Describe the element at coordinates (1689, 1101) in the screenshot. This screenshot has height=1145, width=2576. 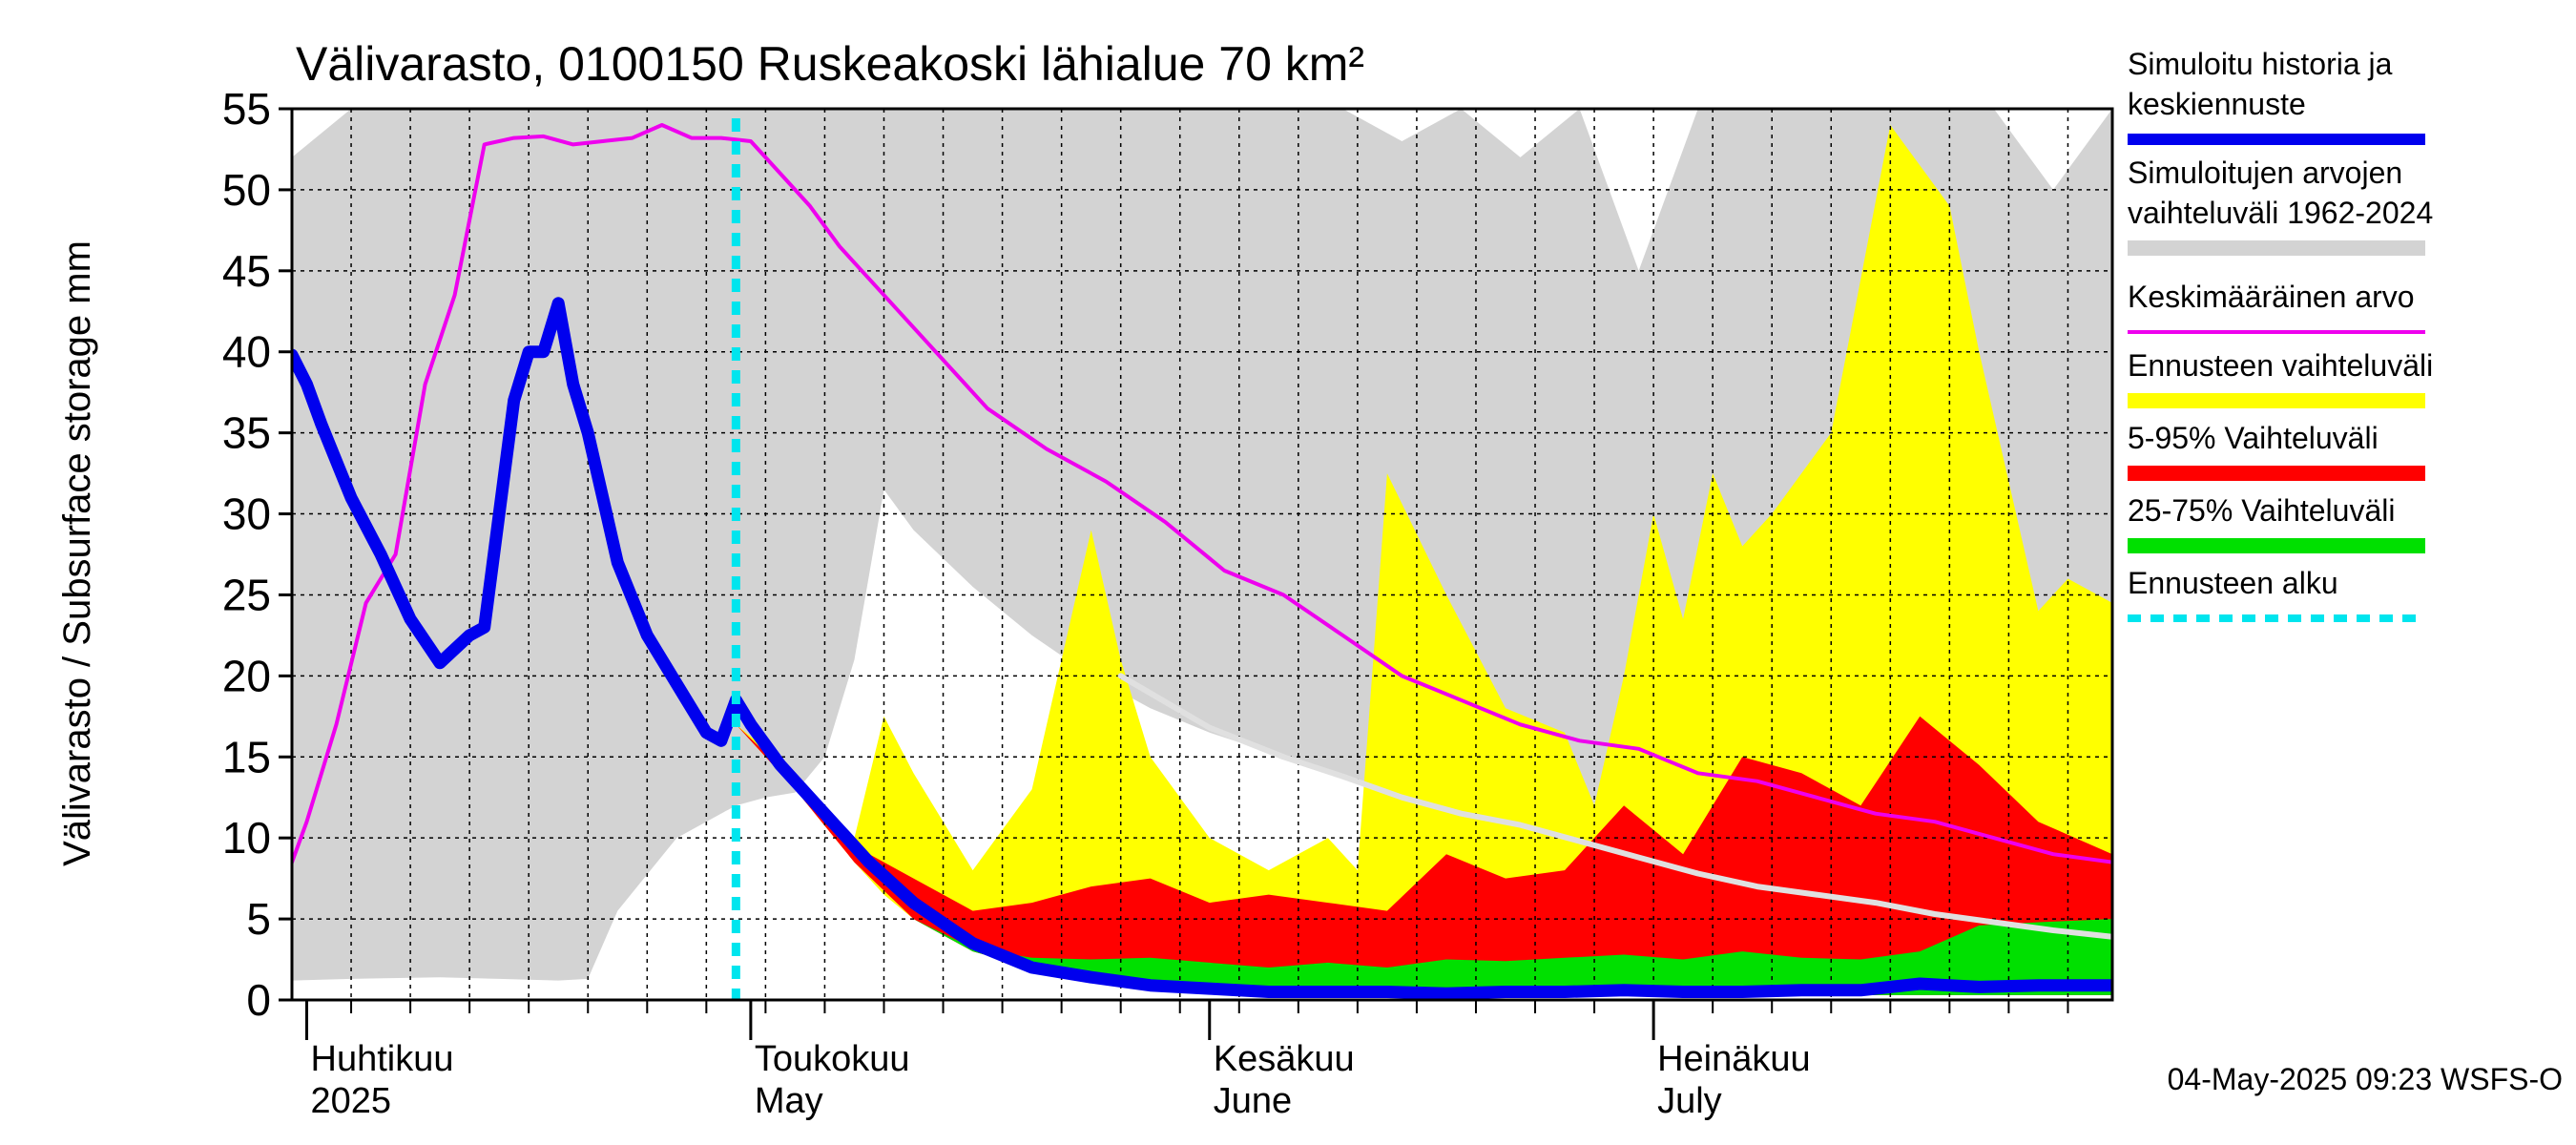
I see `month-sublabel: July` at that location.